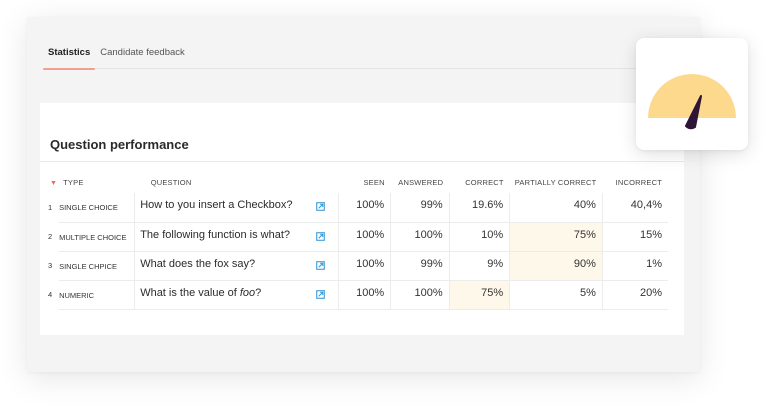 The width and height of the screenshot is (768, 407). Describe the element at coordinates (635, 237) in the screenshot. I see `incorrect-value: 15%` at that location.